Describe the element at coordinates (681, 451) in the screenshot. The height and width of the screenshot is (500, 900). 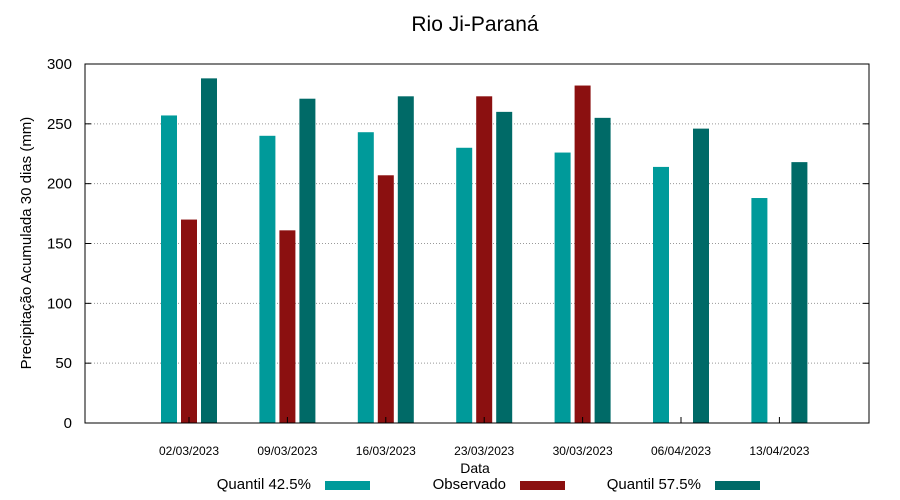
I see `x-tick-label: 06/04/2023` at that location.